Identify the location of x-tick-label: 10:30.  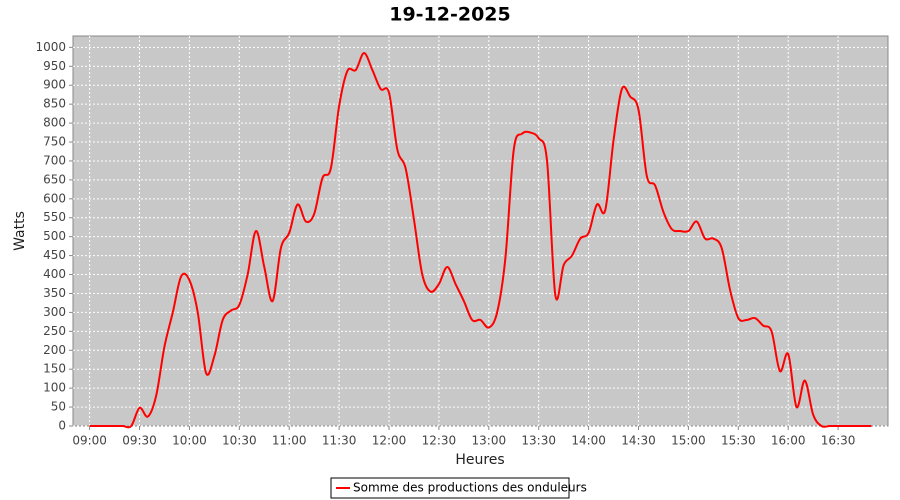
(239, 441).